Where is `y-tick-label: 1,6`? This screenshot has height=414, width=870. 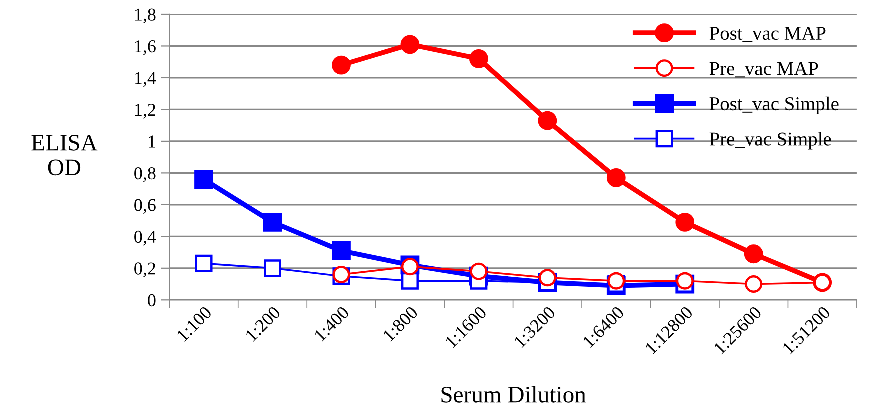
y-tick-label: 1,6 is located at coordinates (145, 48).